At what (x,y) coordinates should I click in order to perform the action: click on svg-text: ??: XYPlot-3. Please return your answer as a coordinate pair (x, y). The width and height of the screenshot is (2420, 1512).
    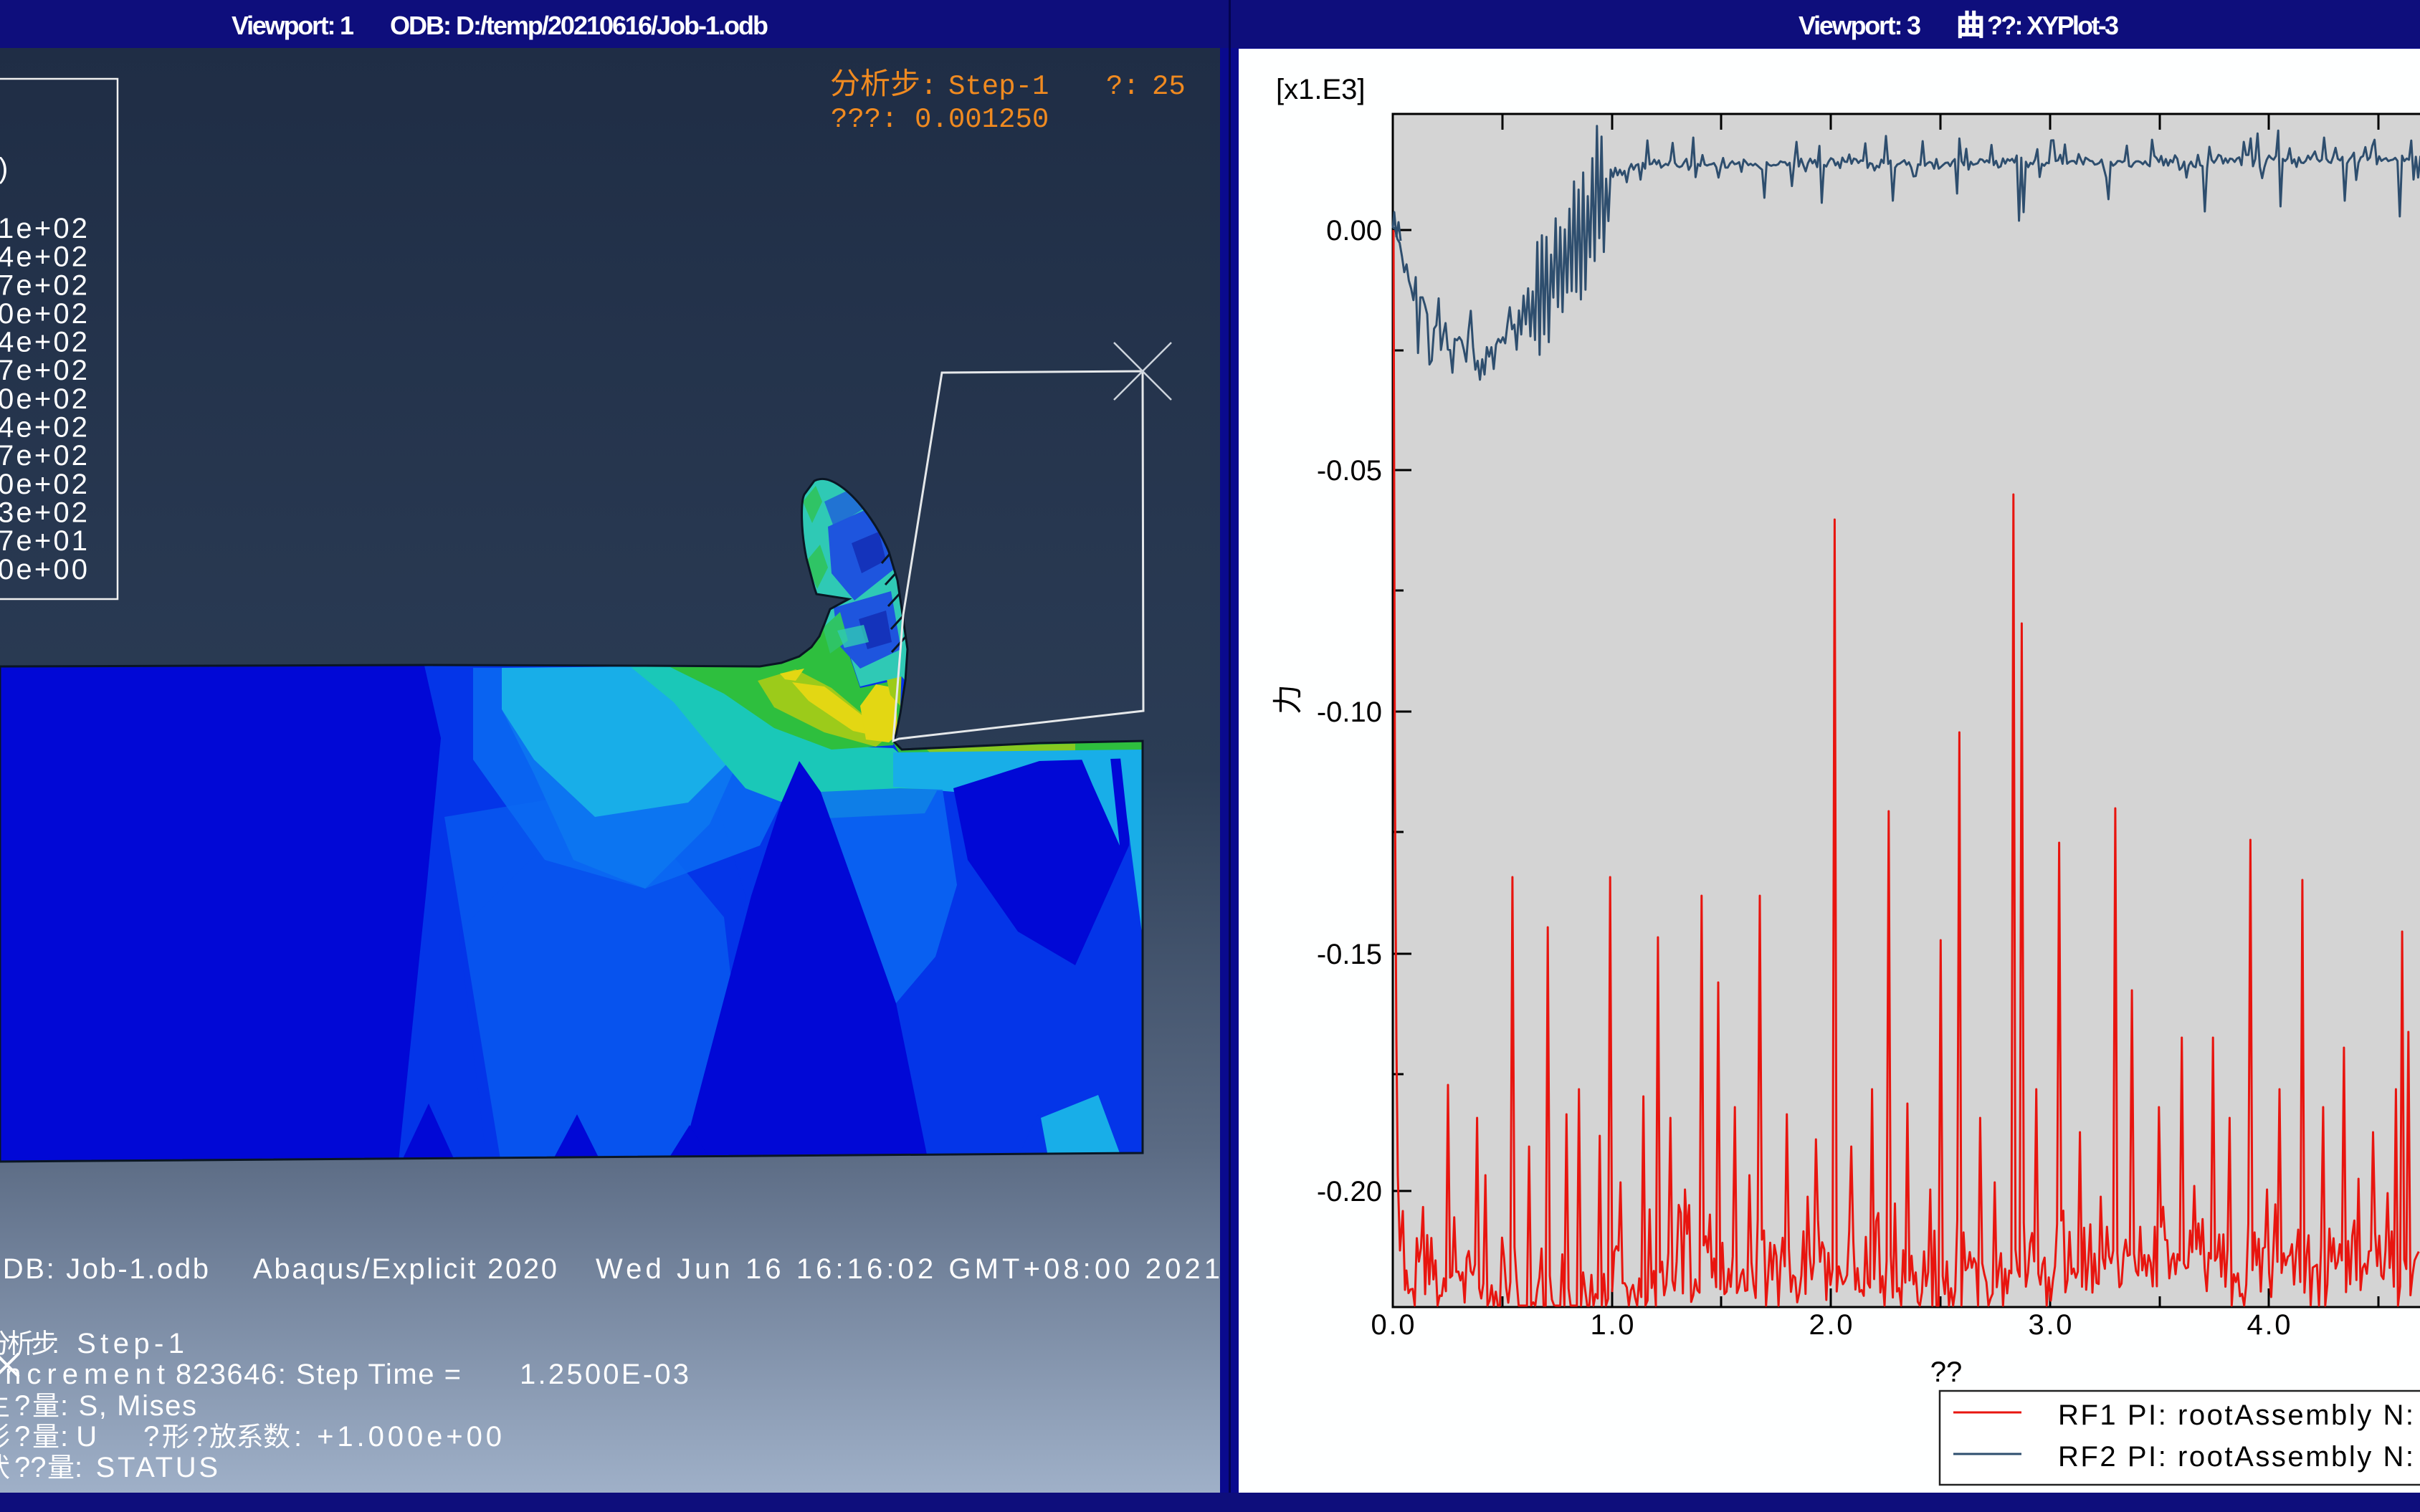
    Looking at the image, I should click on (2053, 25).